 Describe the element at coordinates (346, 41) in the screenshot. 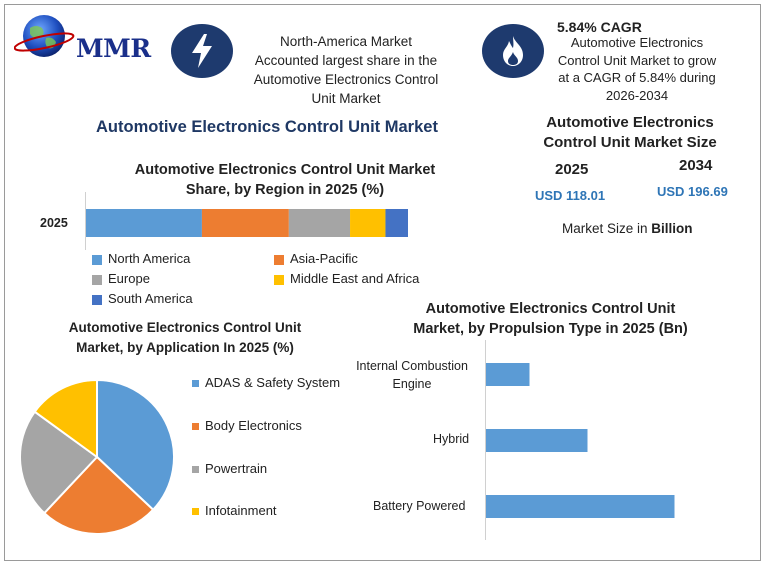

I see `info1-line: North-America Market` at that location.